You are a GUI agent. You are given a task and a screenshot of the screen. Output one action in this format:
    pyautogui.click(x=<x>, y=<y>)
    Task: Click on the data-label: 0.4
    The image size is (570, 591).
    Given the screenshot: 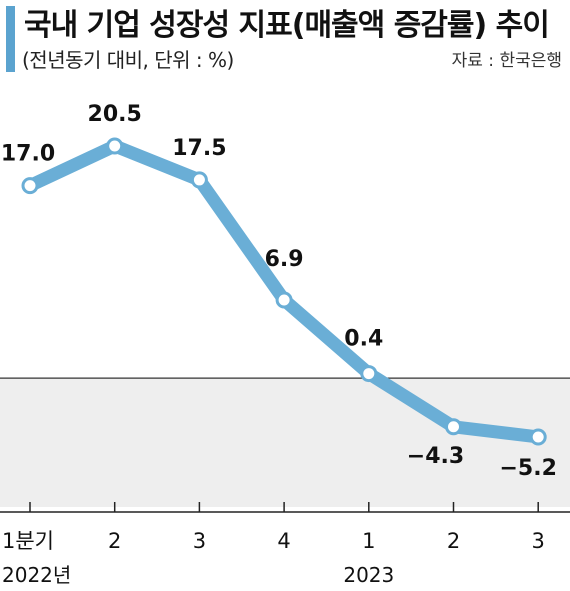 What is the action you would take?
    pyautogui.click(x=363, y=339)
    